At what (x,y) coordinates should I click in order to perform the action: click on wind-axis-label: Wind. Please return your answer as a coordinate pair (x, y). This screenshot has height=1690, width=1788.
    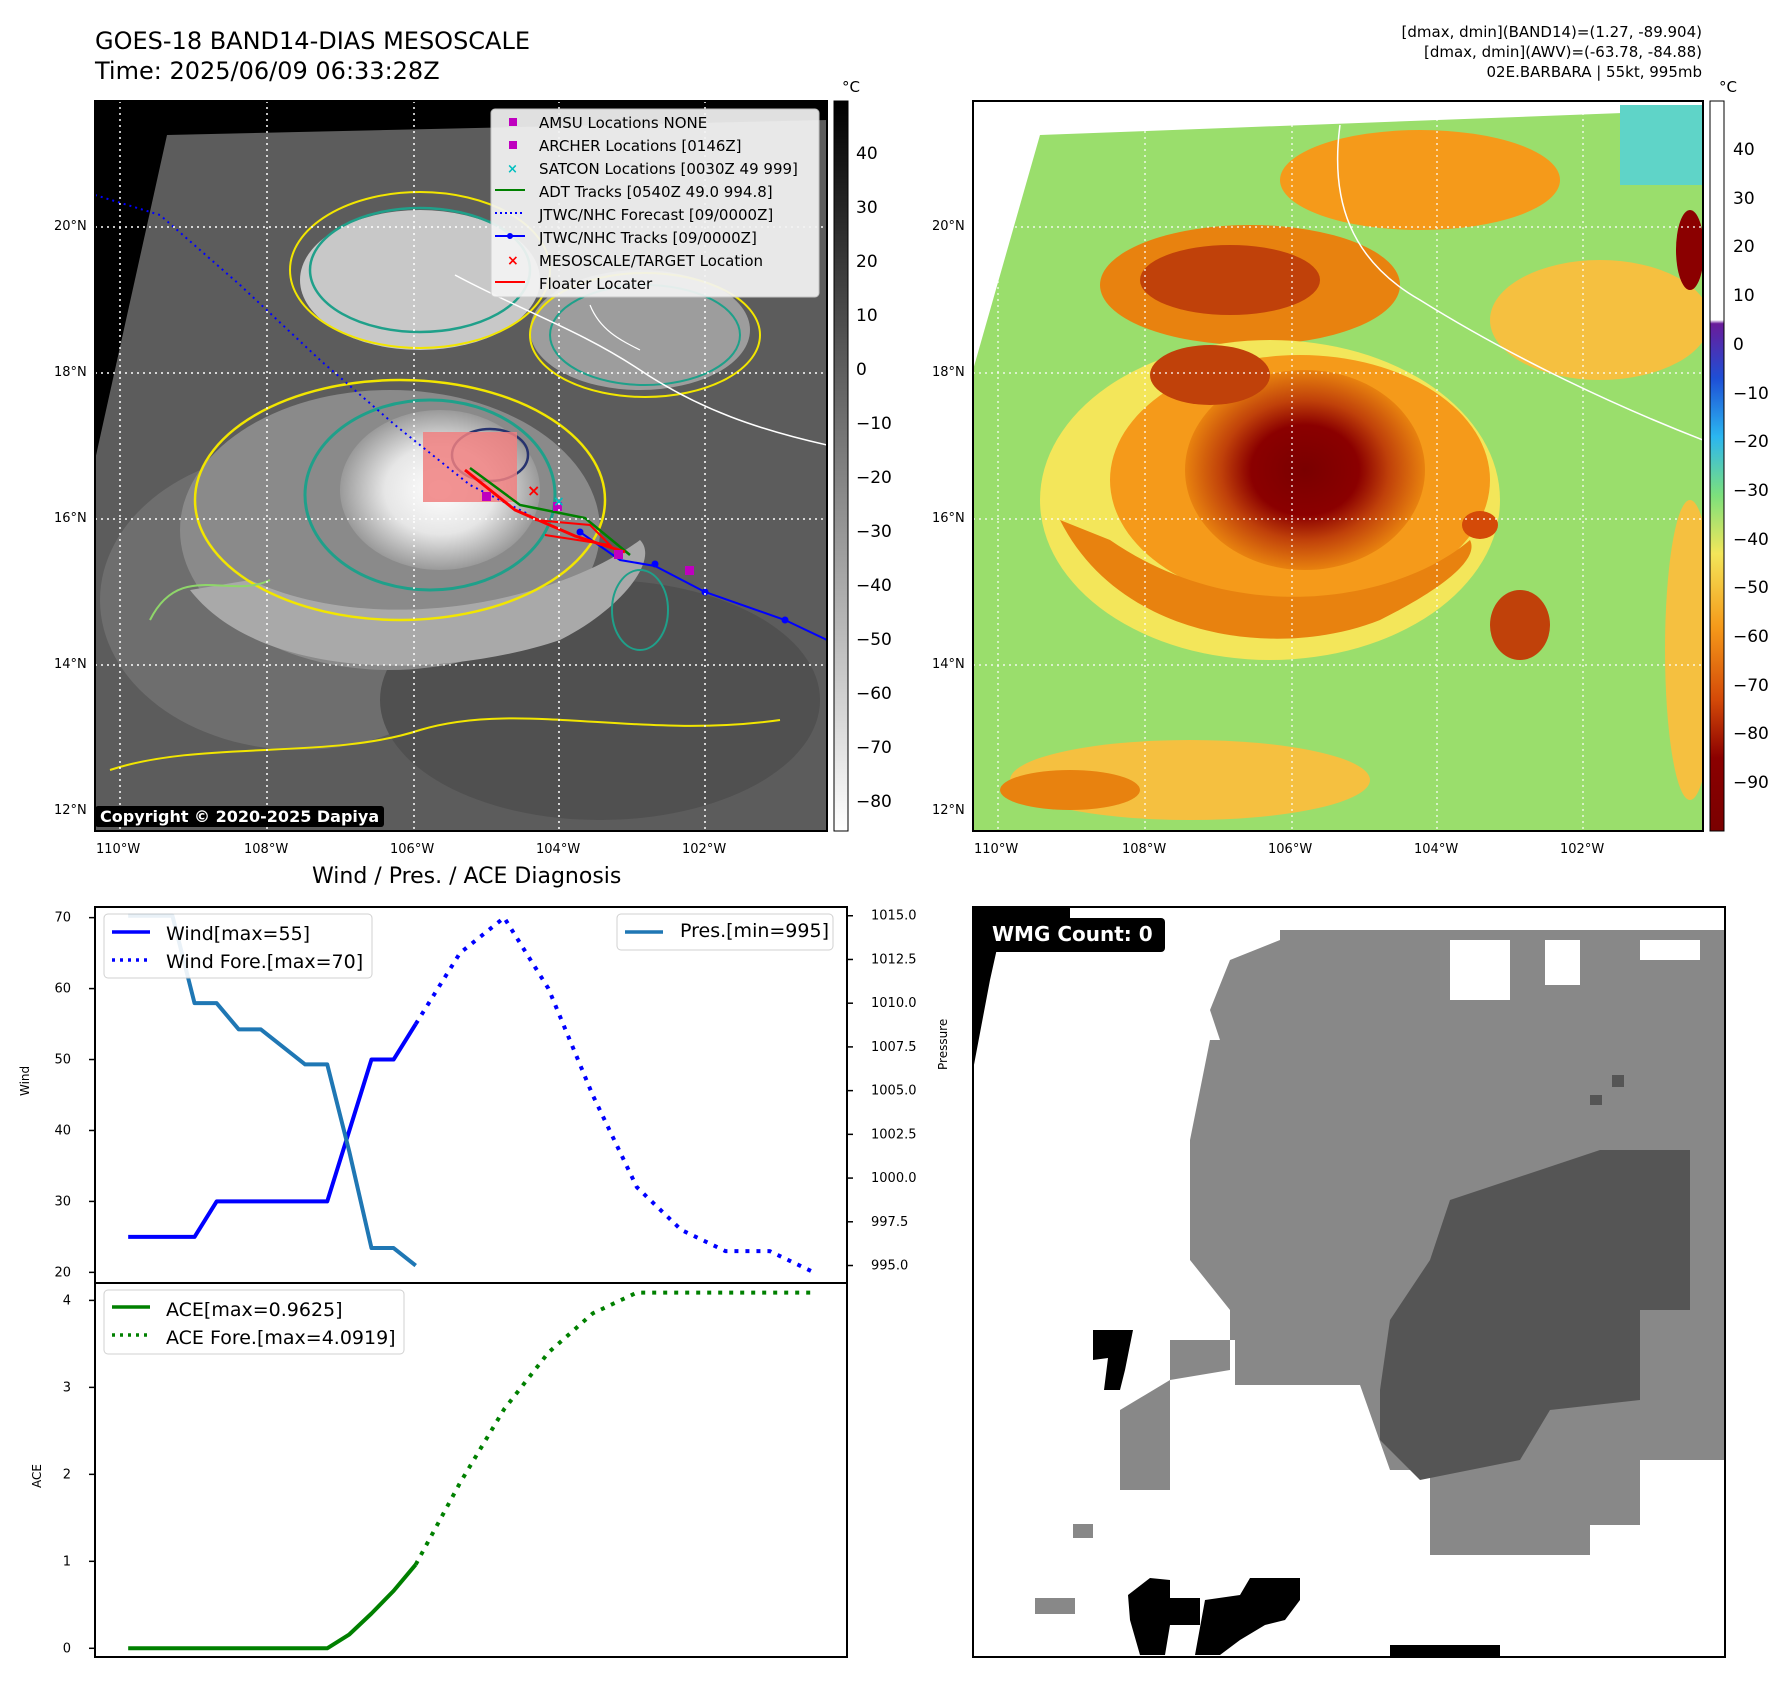
    Looking at the image, I should click on (25, 1080).